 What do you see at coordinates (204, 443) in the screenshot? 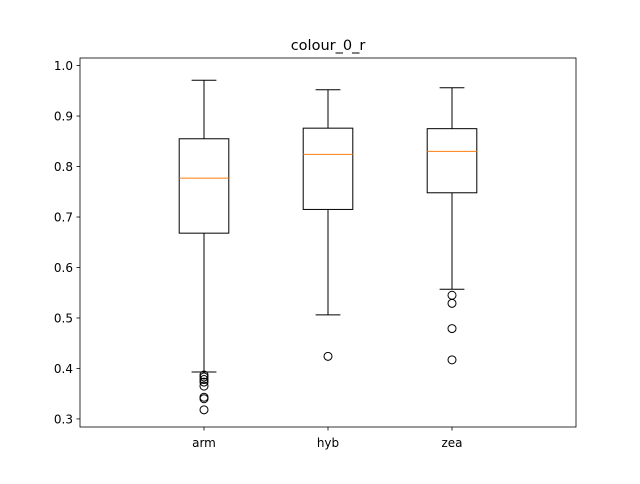
I see `x-tick-label: arm` at bounding box center [204, 443].